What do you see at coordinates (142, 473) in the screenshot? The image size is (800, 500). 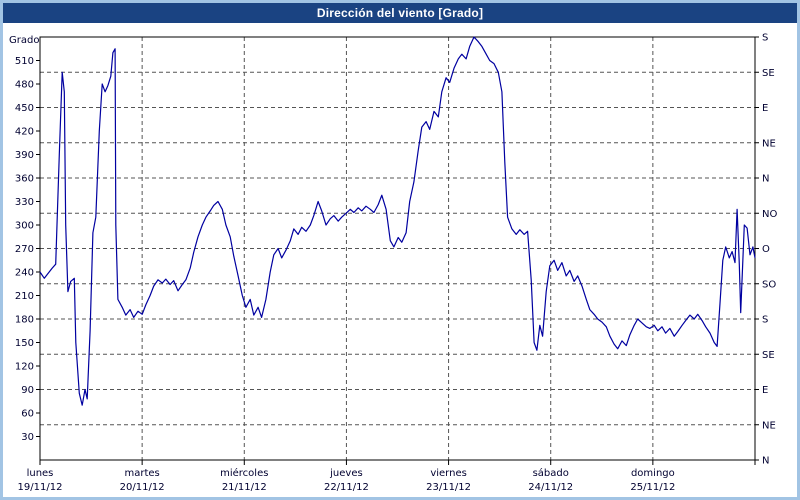 I see `x-axis-day-label: martes` at bounding box center [142, 473].